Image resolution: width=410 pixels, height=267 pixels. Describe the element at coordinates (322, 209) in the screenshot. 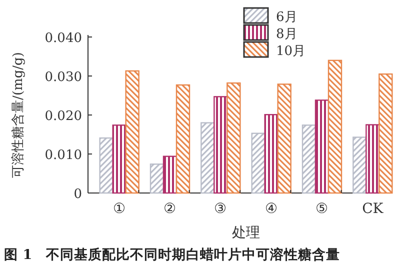

I see `x-tick-label: ⑤` at that location.